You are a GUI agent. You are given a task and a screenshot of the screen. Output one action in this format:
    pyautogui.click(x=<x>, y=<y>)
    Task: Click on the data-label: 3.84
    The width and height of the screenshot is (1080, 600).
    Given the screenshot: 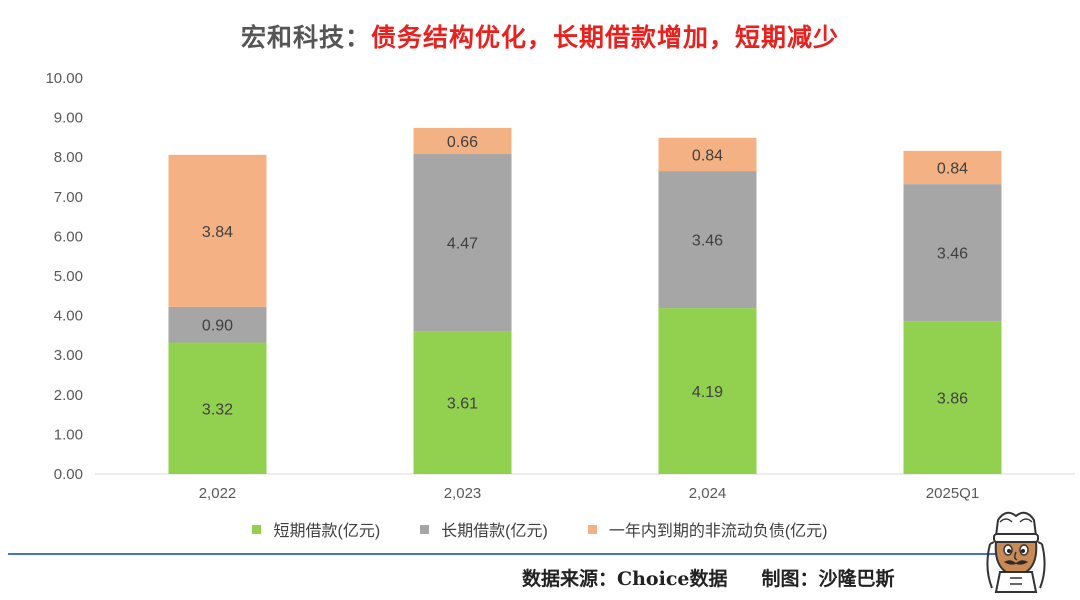 What is the action you would take?
    pyautogui.click(x=217, y=232)
    